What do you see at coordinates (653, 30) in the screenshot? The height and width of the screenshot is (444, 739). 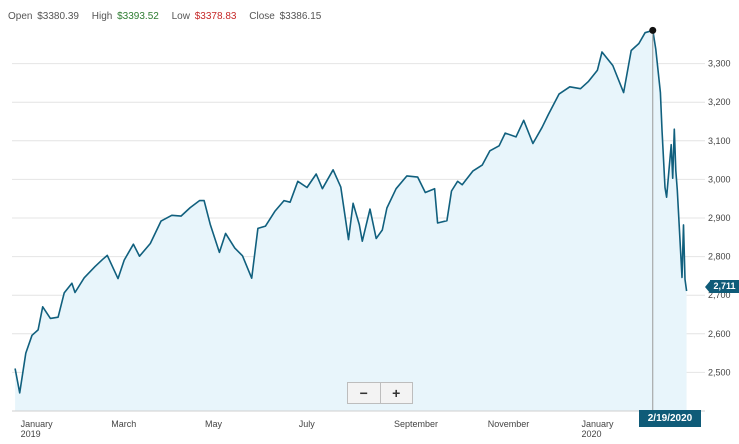 I see `hover-marker` at bounding box center [653, 30].